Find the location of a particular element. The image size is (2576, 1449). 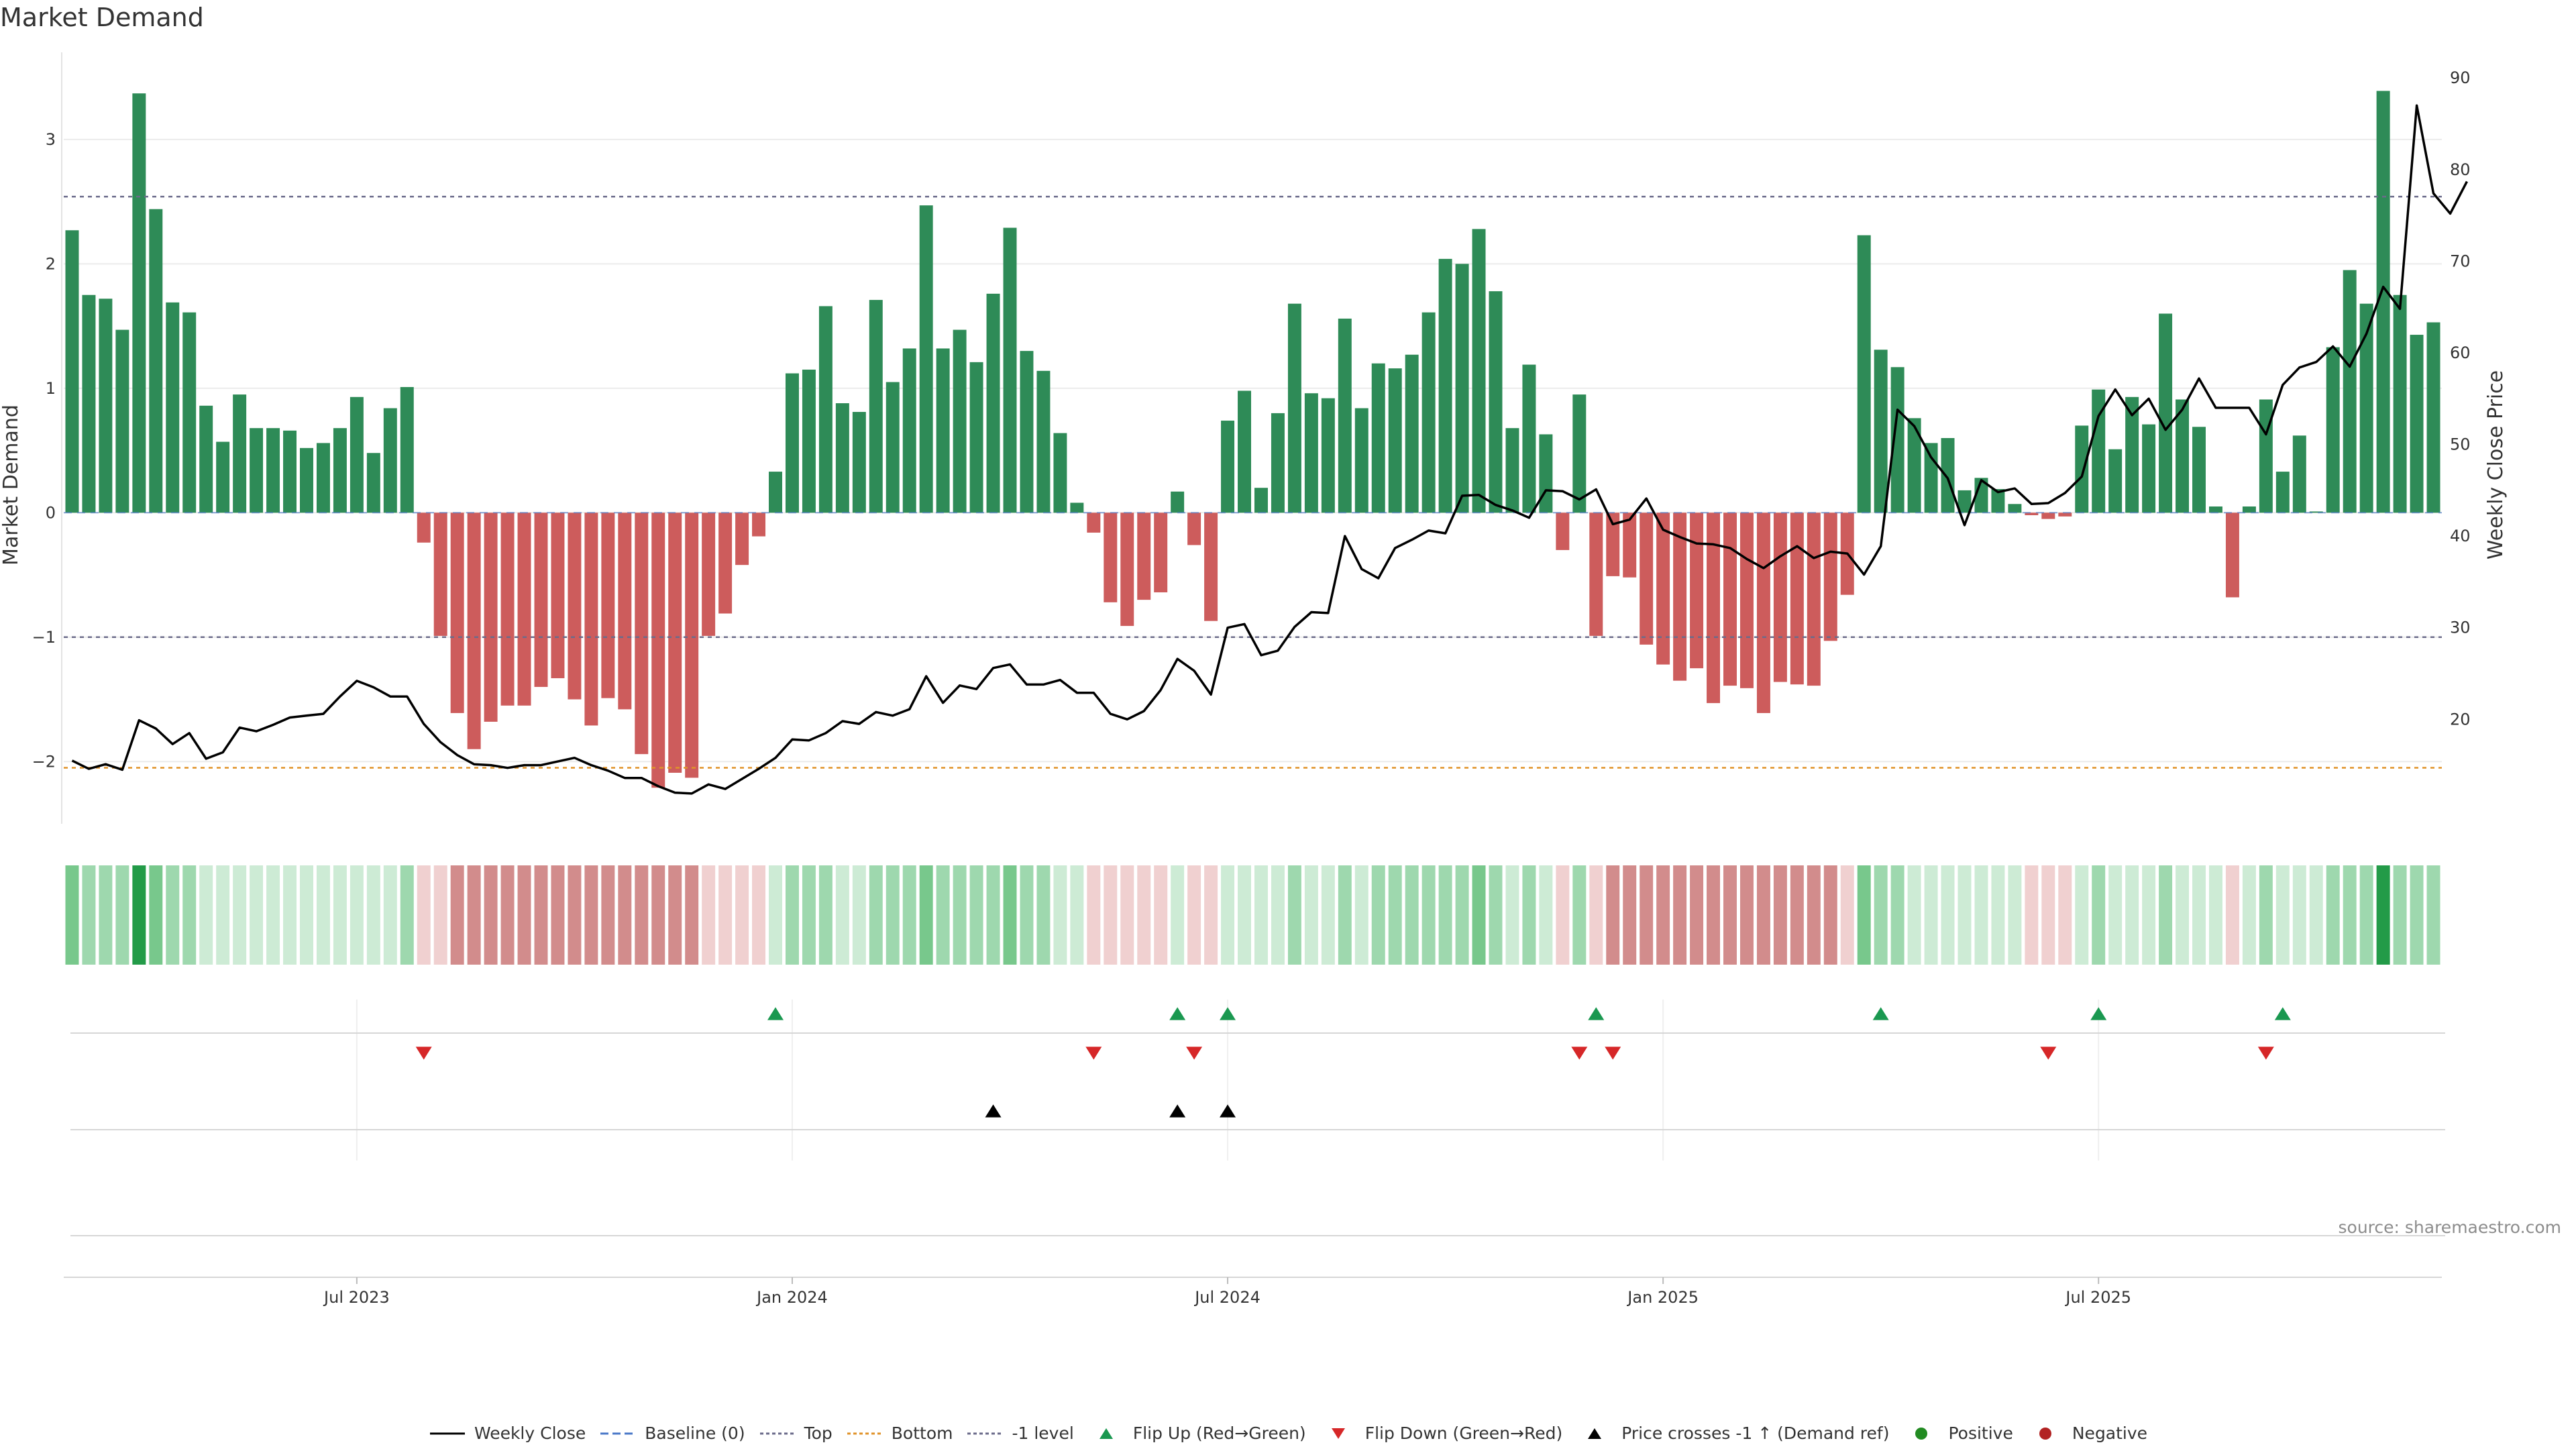

legend-item: Flip Down (Green→Red) is located at coordinates (1441, 1433).